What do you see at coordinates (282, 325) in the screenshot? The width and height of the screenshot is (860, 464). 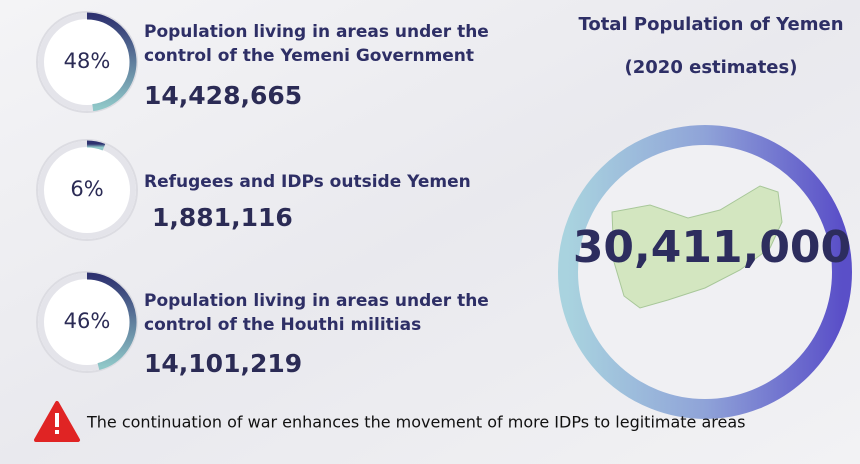 I see `item-label: control of the Houthi militias` at bounding box center [282, 325].